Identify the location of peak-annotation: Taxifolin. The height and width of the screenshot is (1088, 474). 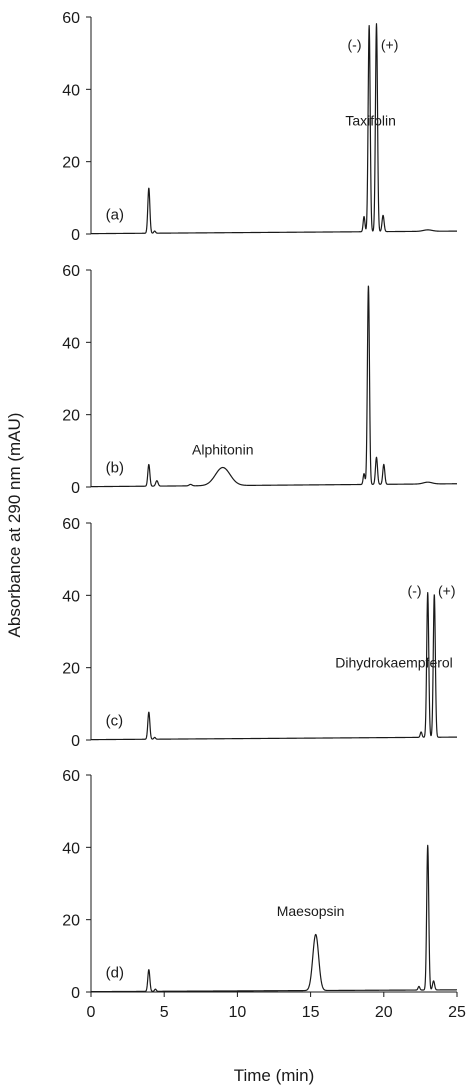
(370, 121).